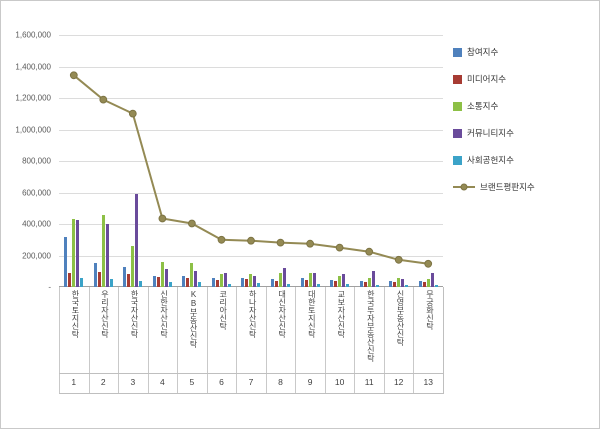 This screenshot has height=429, width=600. Describe the element at coordinates (400, 318) in the screenshot. I see `category-label: 신영부동산신탁` at that location.